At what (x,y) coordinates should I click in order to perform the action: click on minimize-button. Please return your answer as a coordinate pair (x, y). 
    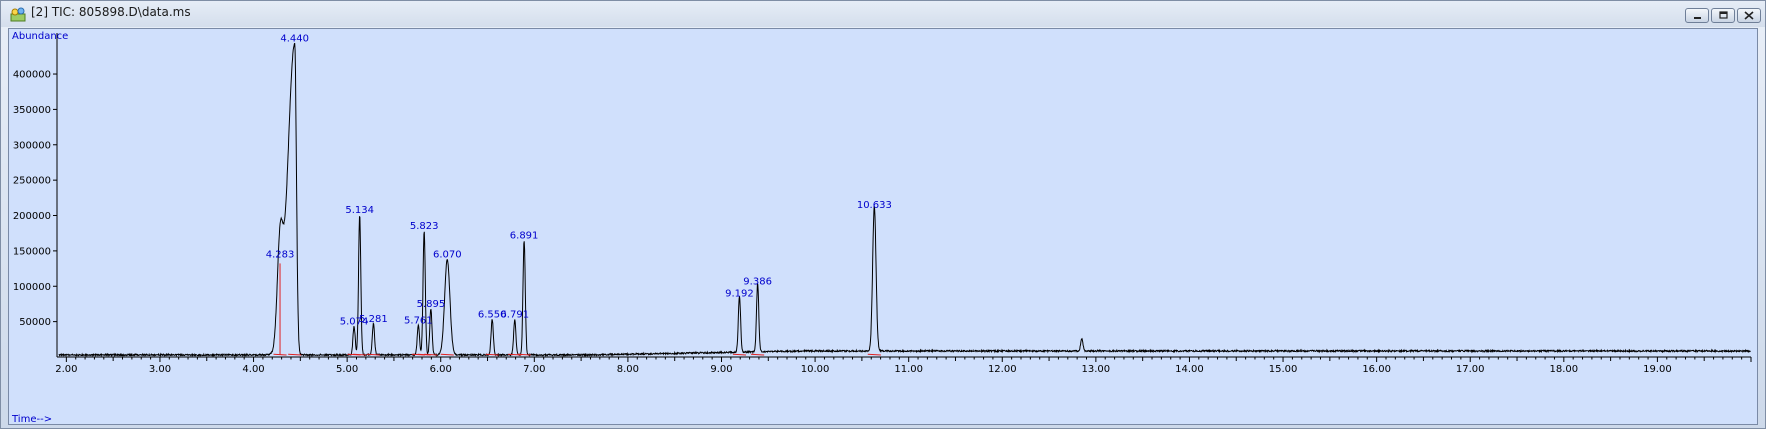
    Looking at the image, I should click on (1697, 15).